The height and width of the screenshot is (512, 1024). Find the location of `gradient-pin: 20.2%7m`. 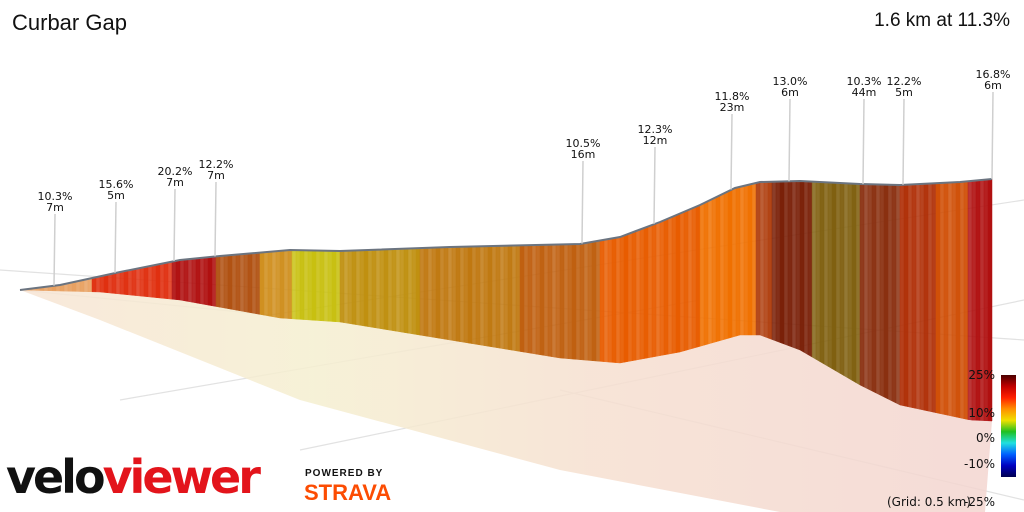

gradient-pin: 20.2%7m is located at coordinates (175, 213).